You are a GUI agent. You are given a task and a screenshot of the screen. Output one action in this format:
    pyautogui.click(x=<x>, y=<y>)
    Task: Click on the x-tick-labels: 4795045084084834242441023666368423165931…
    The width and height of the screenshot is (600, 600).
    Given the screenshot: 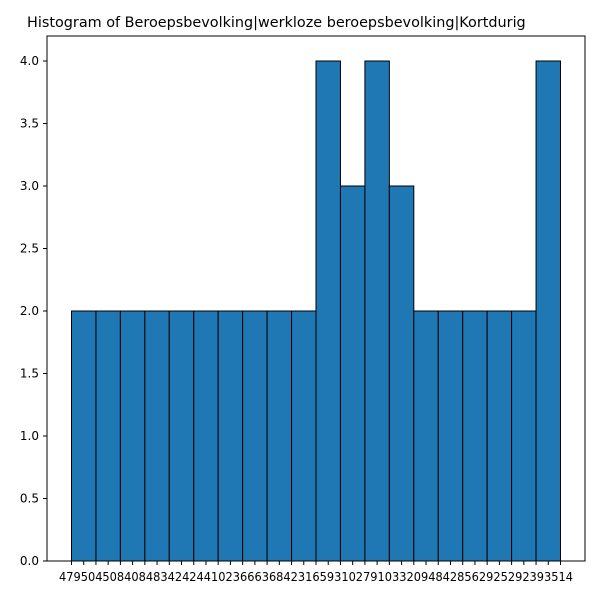 What is the action you would take?
    pyautogui.click(x=316, y=577)
    